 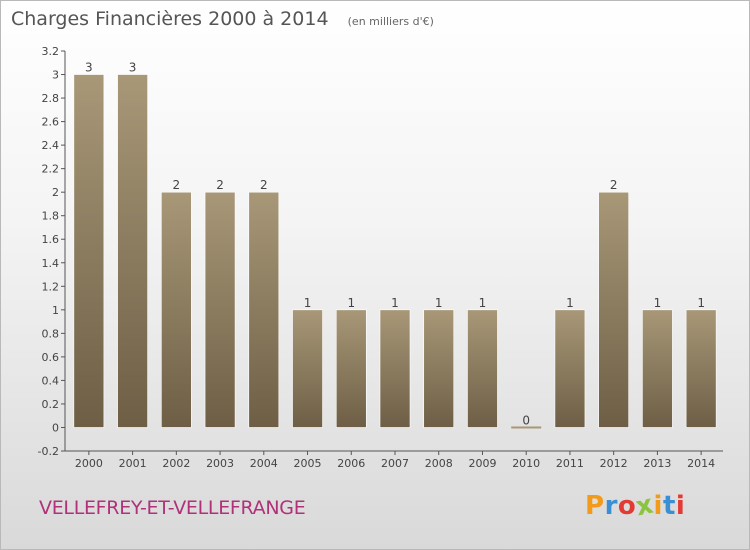 I want to click on x-tick-label: 2003, so click(x=220, y=463).